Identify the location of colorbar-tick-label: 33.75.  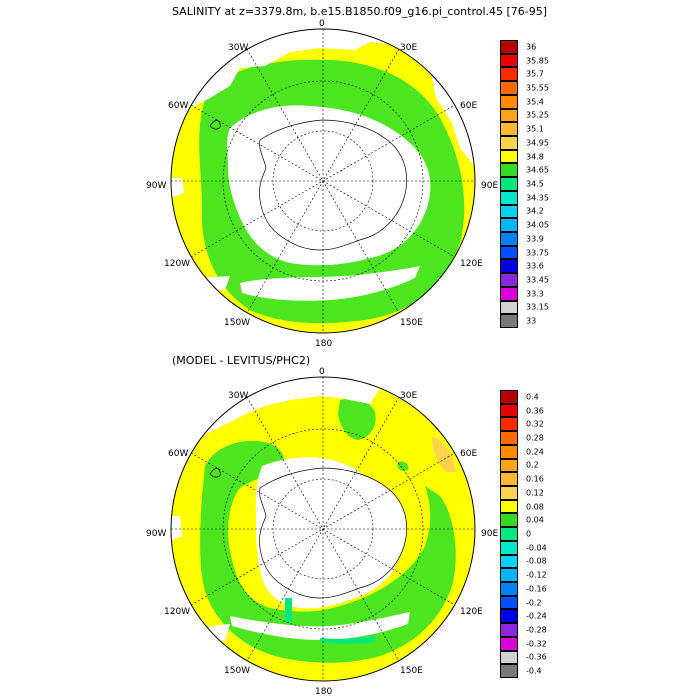
(537, 253).